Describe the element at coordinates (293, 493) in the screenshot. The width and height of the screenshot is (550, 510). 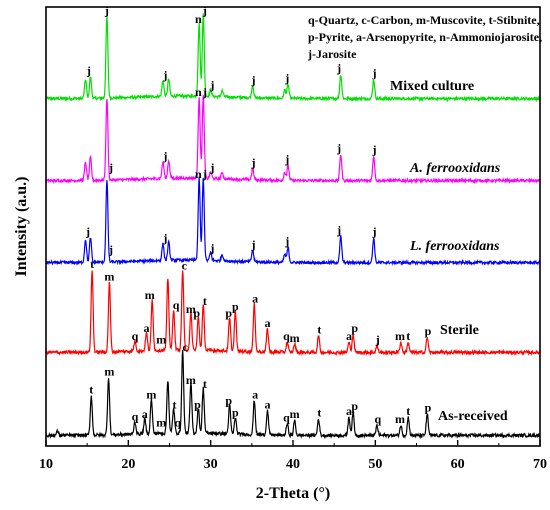
I see `x-axis-title: 2-Theta (°)` at that location.